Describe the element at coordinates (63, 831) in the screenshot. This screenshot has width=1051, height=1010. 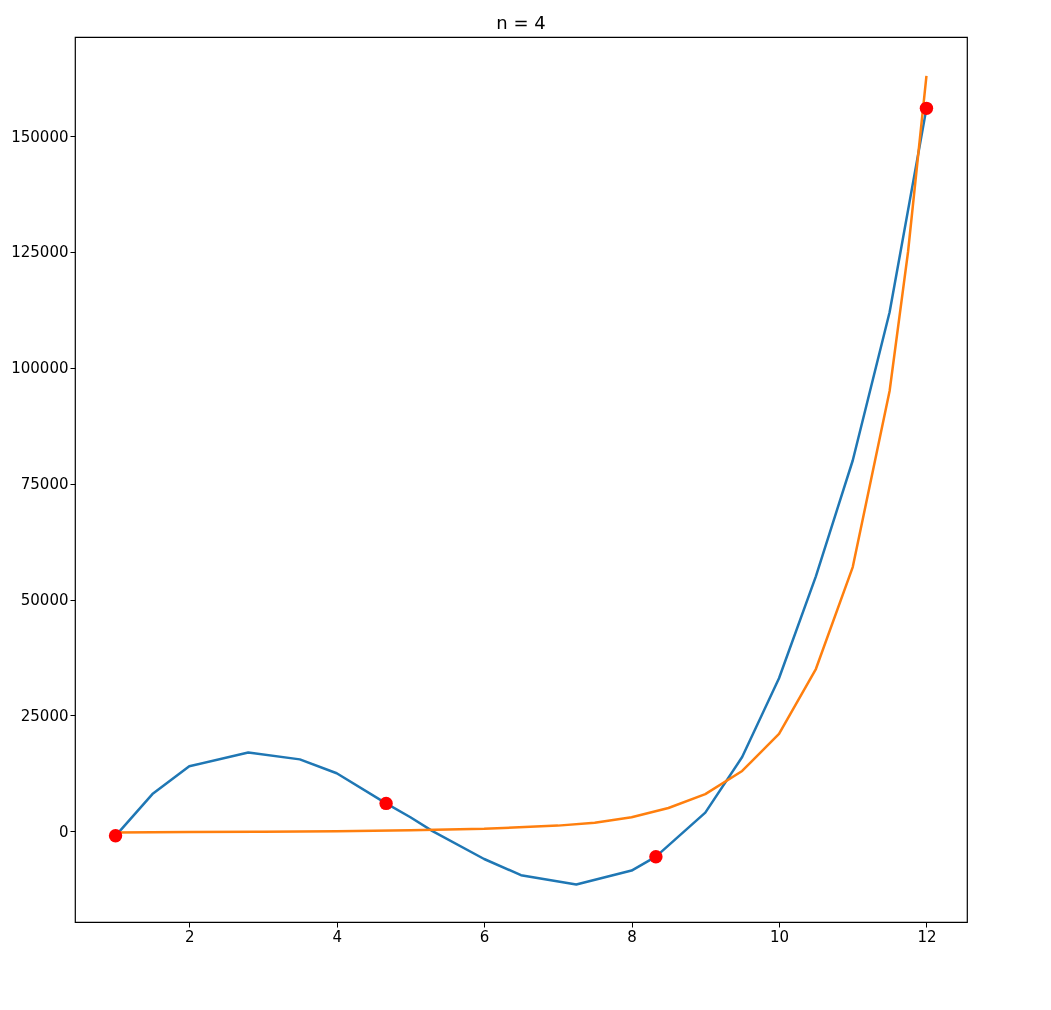
I see `y-tick-label: 0` at that location.